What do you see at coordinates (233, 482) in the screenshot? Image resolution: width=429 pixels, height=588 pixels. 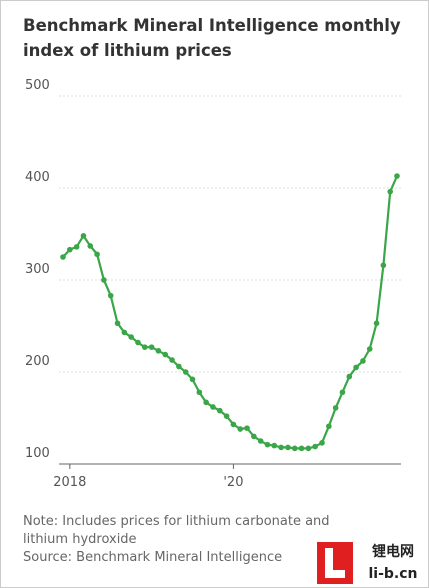 I see `x-tick-label: '20` at bounding box center [233, 482].